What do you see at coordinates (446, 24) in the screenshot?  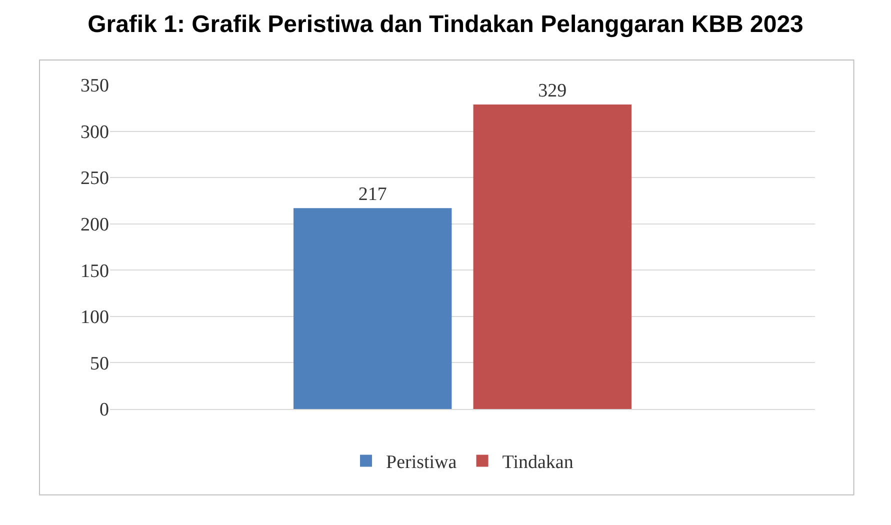 I see `chart-title: Grafik 1: Grafik Peristiwa dan Tindakan Pelanggaran KBB 2023` at bounding box center [446, 24].